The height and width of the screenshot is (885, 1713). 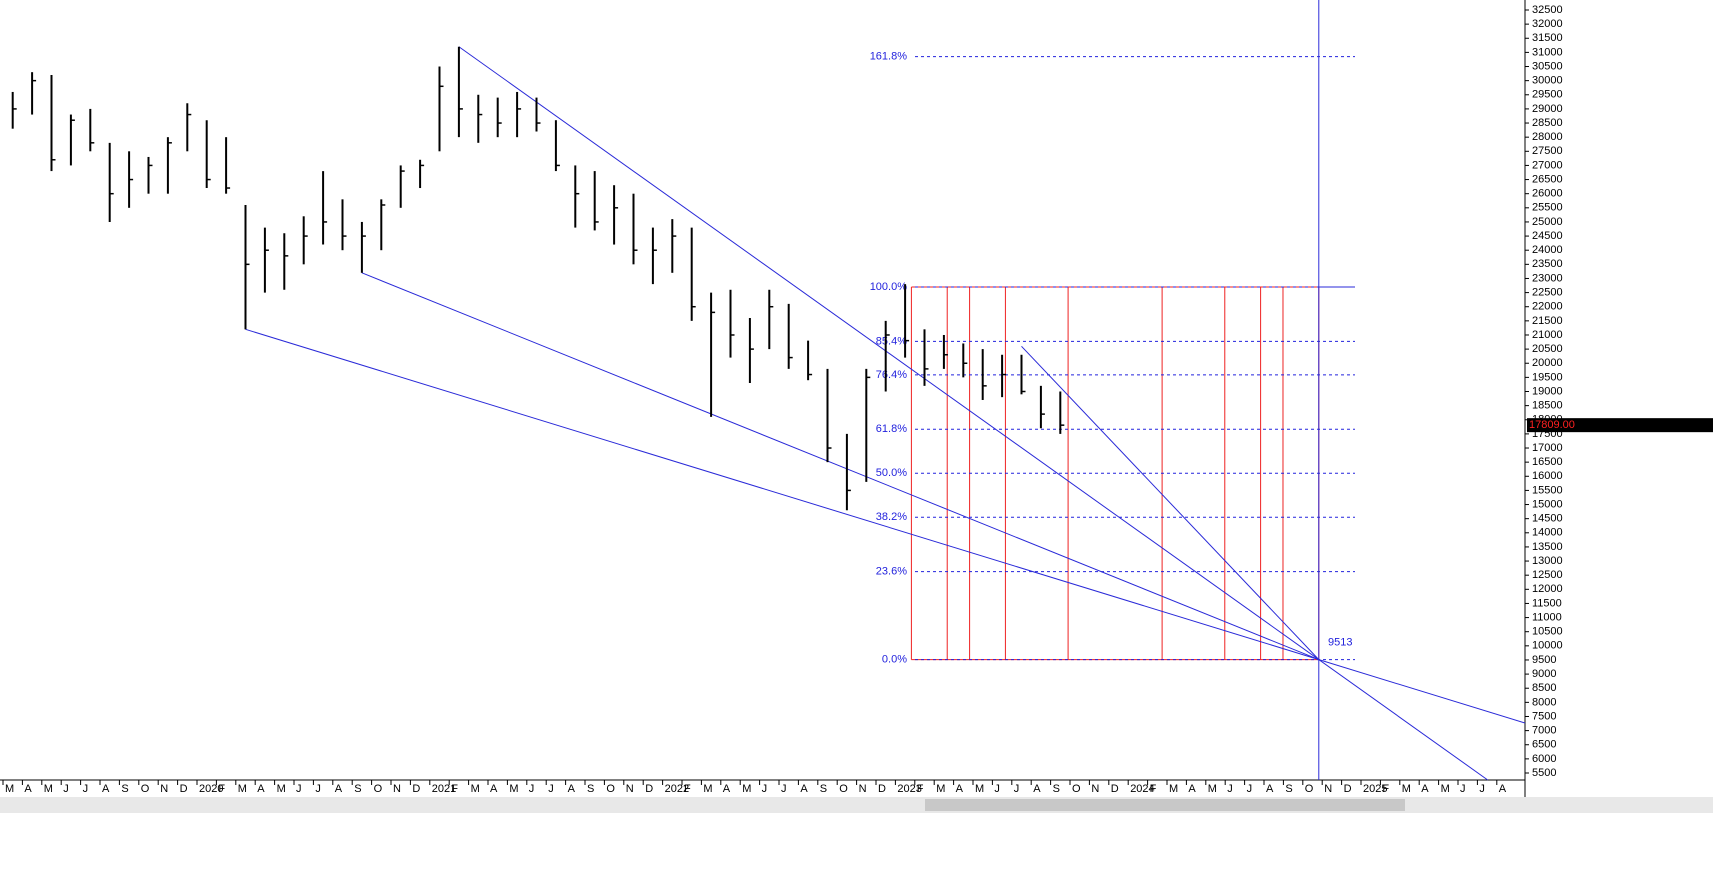 What do you see at coordinates (1547, 406) in the screenshot?
I see `y-tick-label: 18500` at bounding box center [1547, 406].